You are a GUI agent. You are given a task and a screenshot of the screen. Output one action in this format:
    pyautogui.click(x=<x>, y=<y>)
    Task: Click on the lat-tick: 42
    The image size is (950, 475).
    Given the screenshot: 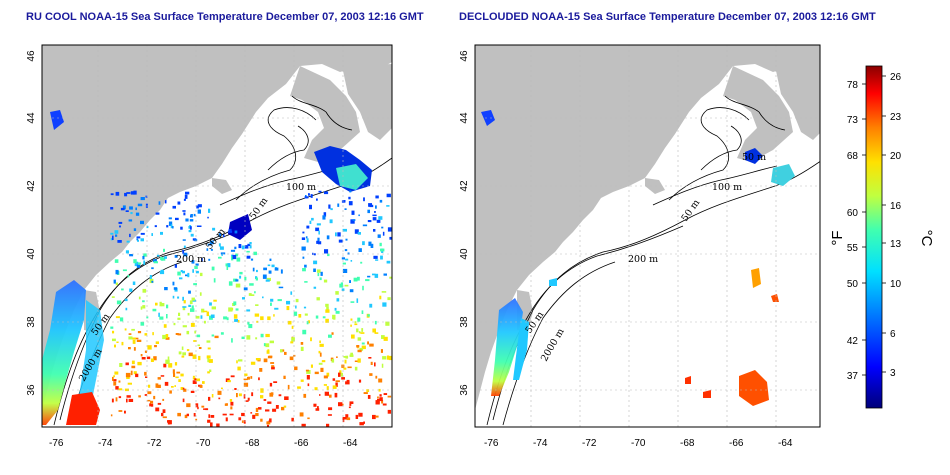 What is the action you would take?
    pyautogui.click(x=464, y=186)
    